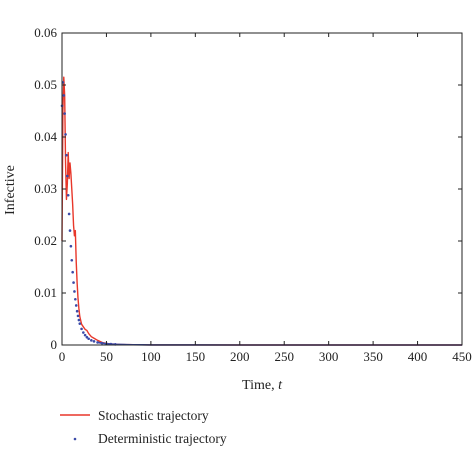  Describe the element at coordinates (62, 356) in the screenshot. I see `x-tick-label: 0` at that location.